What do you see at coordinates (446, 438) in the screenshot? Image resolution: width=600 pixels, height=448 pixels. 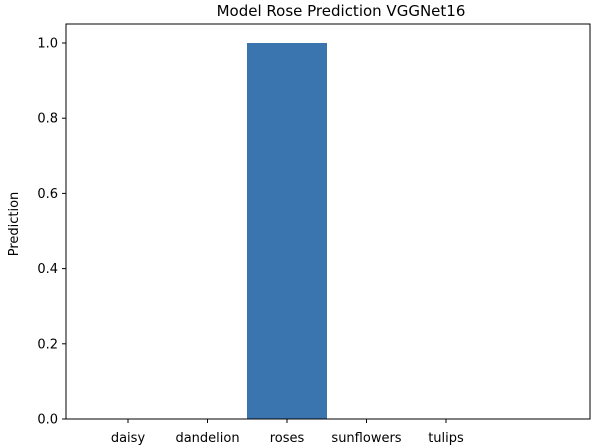 I see `x-tick-label: tulips` at bounding box center [446, 438].